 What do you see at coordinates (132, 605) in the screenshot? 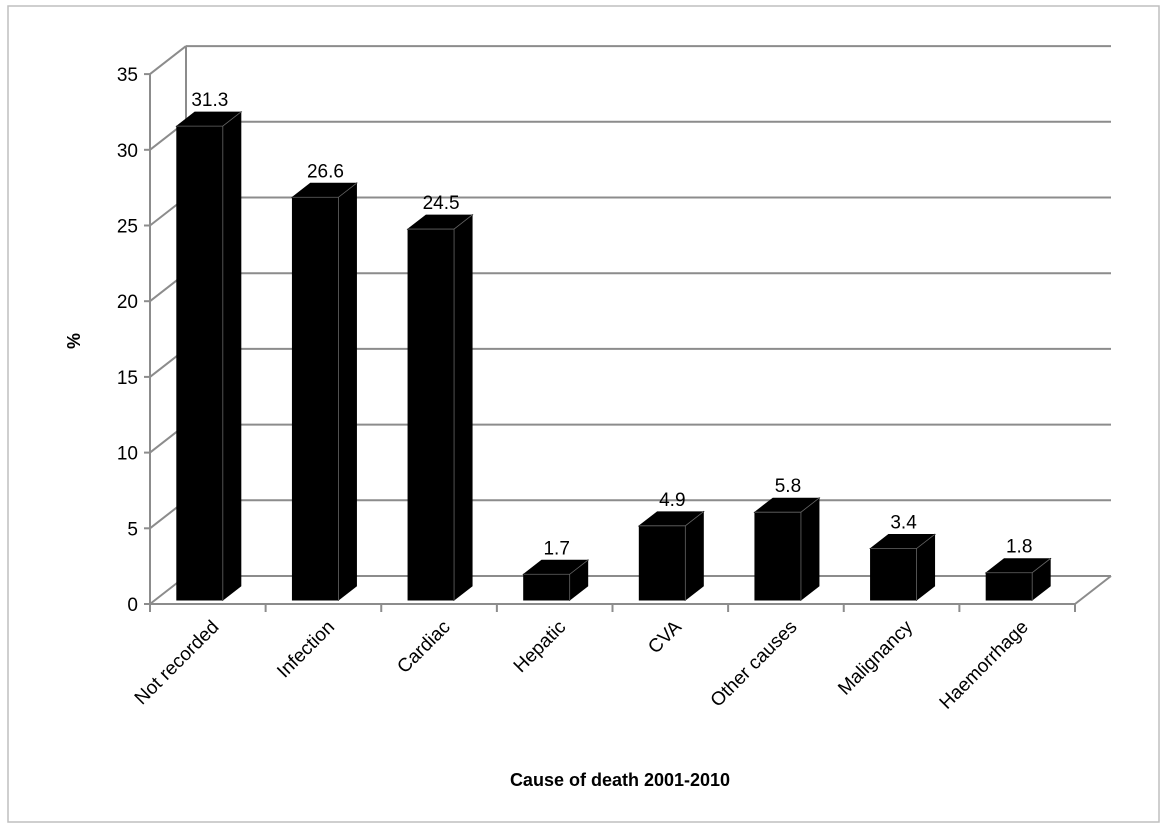
I see `y-tick-label: 0` at bounding box center [132, 605].